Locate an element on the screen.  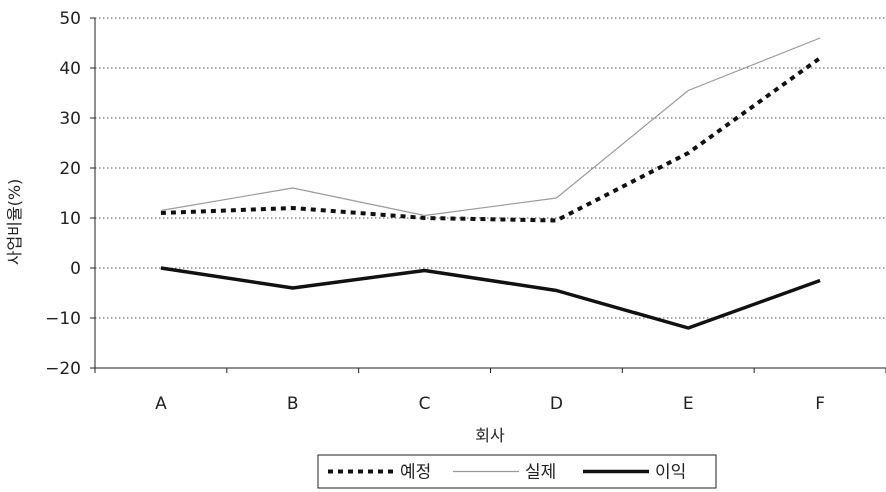
x-tick-label: D is located at coordinates (556, 404).